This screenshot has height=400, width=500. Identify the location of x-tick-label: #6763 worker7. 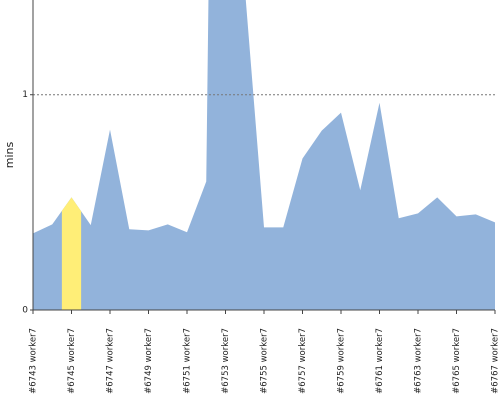
(419, 361).